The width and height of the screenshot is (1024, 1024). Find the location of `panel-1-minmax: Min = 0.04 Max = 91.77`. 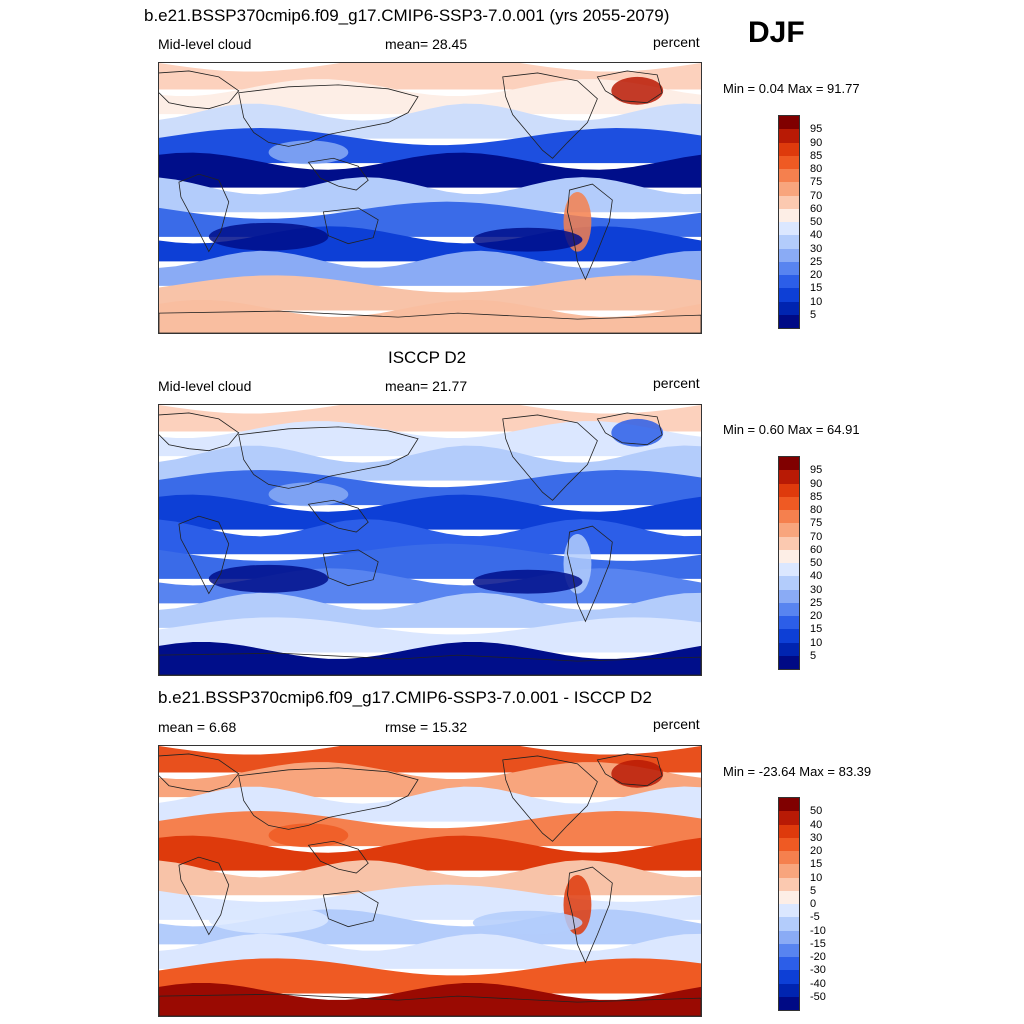

panel-1-minmax: Min = 0.04 Max = 91.77 is located at coordinates (791, 88).